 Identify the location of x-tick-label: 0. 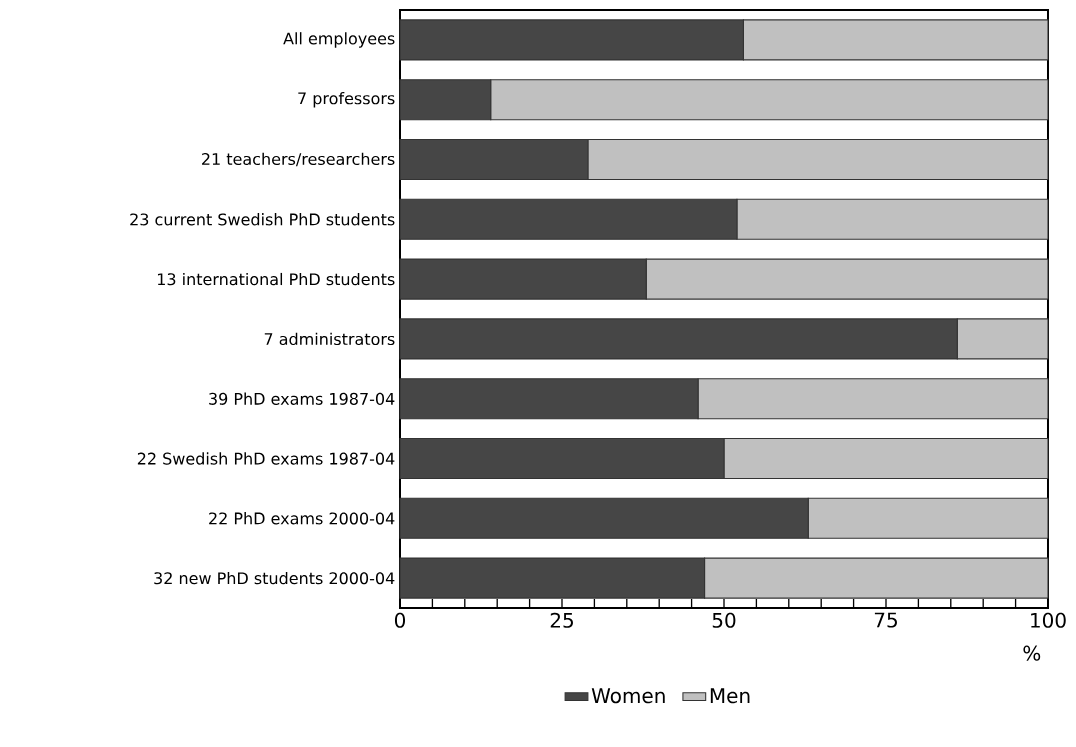
(400, 620).